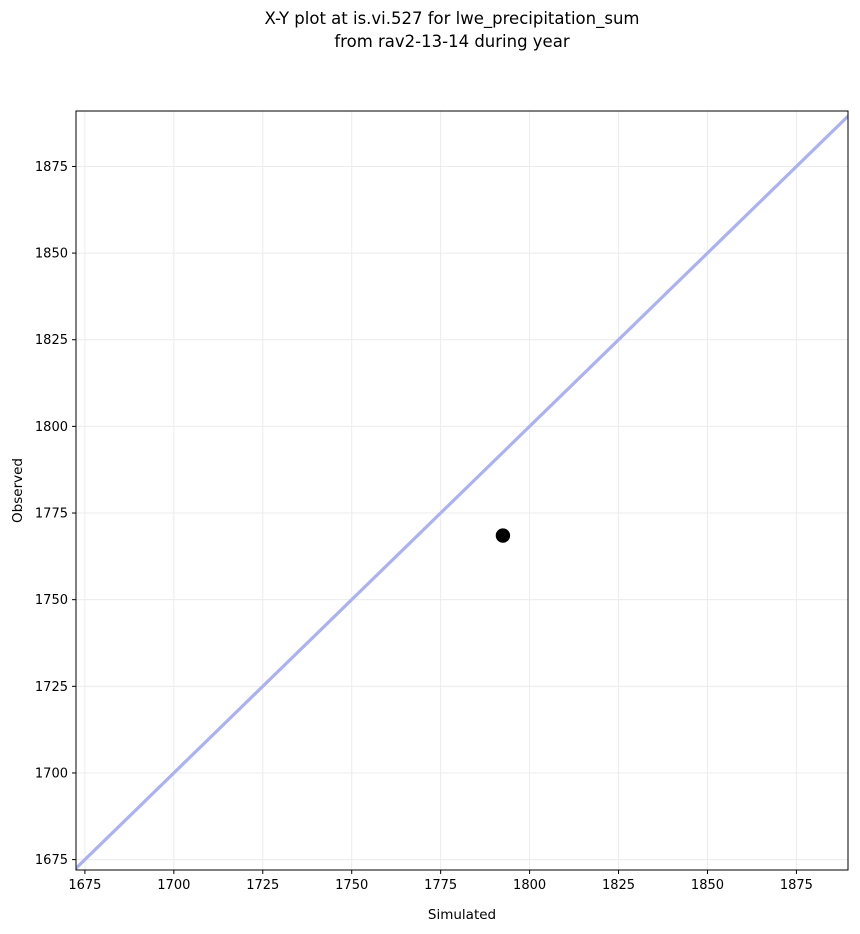 The width and height of the screenshot is (860, 934). Describe the element at coordinates (451, 41) in the screenshot. I see `chart-title-line2: from rav2-13-14 during year` at that location.